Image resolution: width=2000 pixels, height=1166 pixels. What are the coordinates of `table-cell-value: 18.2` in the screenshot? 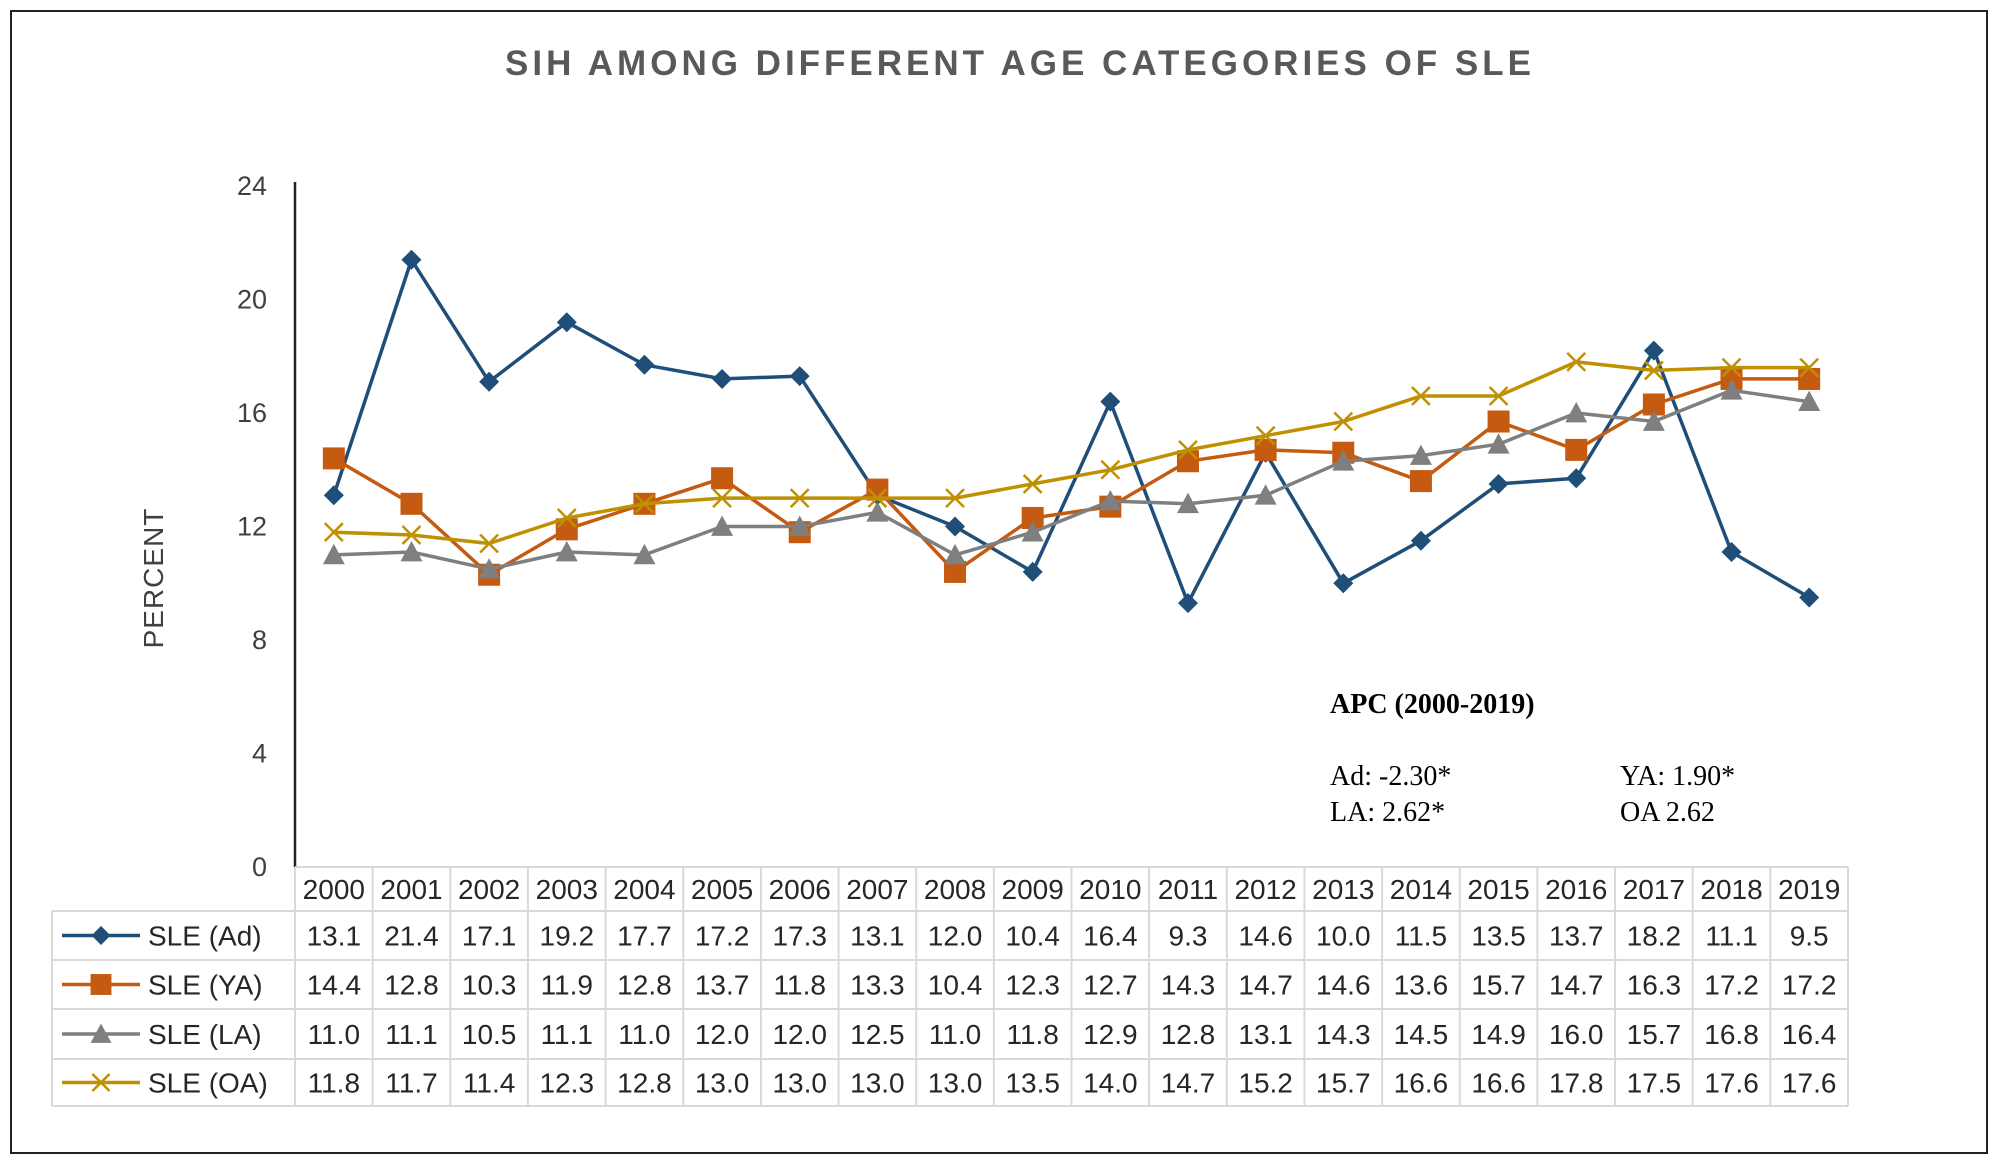 It's located at (1654, 936).